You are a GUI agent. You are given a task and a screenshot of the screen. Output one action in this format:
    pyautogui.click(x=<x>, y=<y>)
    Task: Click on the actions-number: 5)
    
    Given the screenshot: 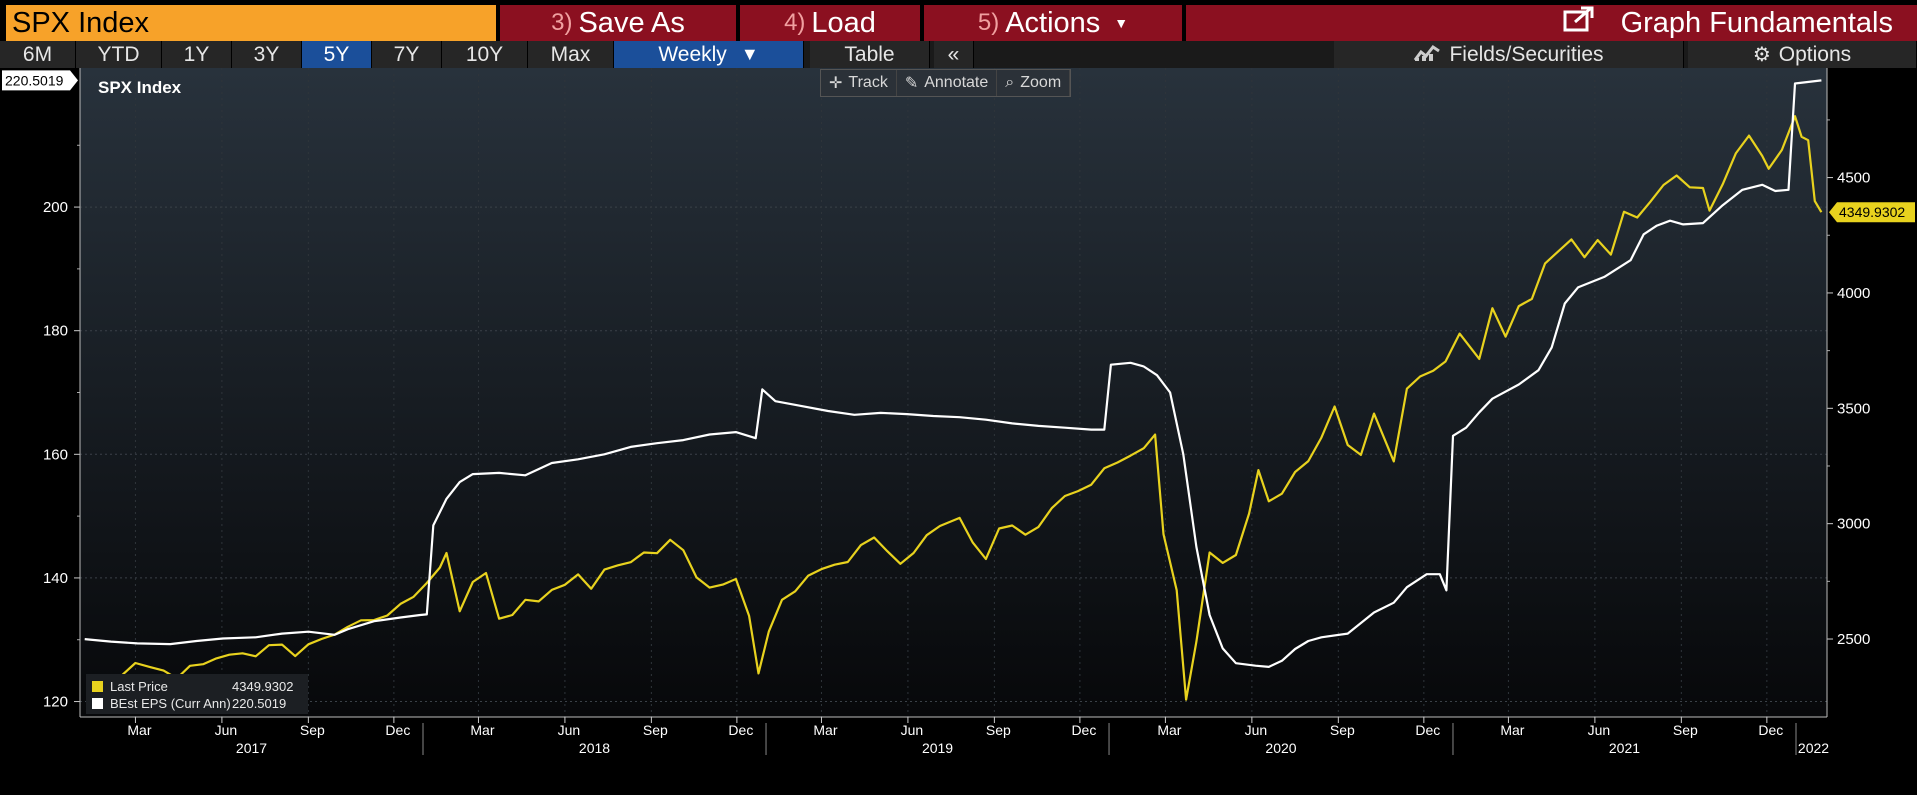 What is the action you would take?
    pyautogui.click(x=988, y=22)
    